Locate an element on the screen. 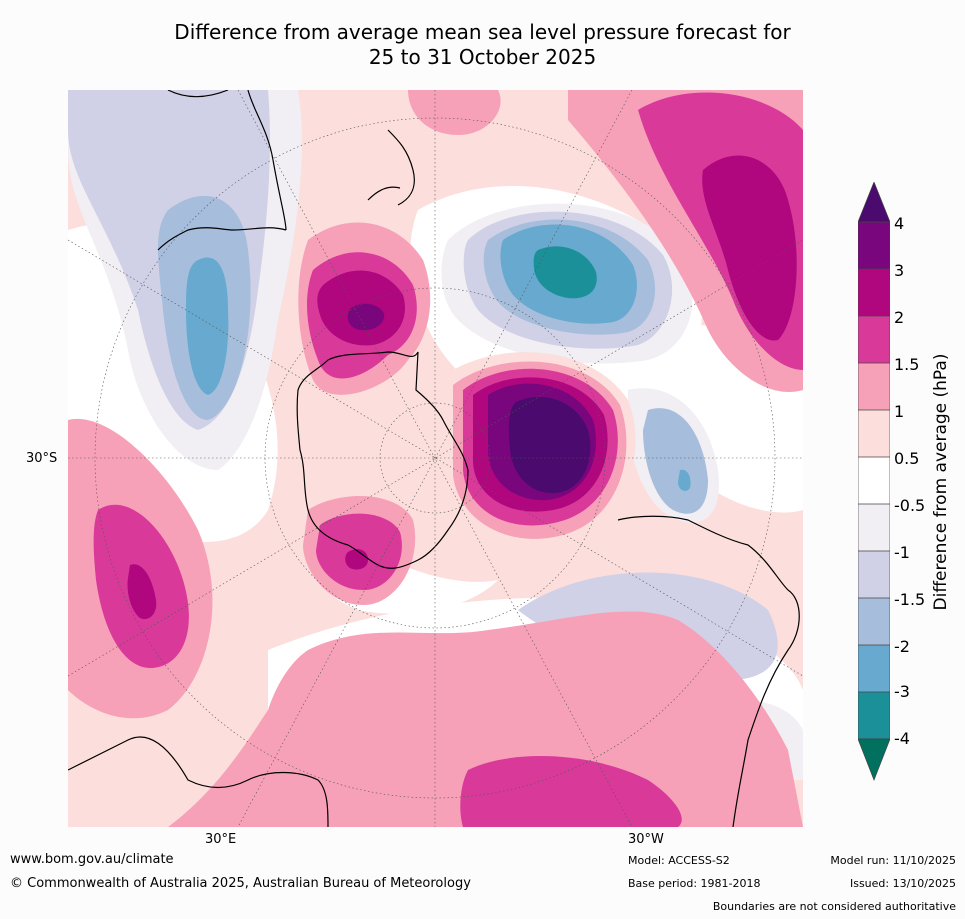 This screenshot has width=965, height=919. colorbar-band-m3-m2 is located at coordinates (874, 668).